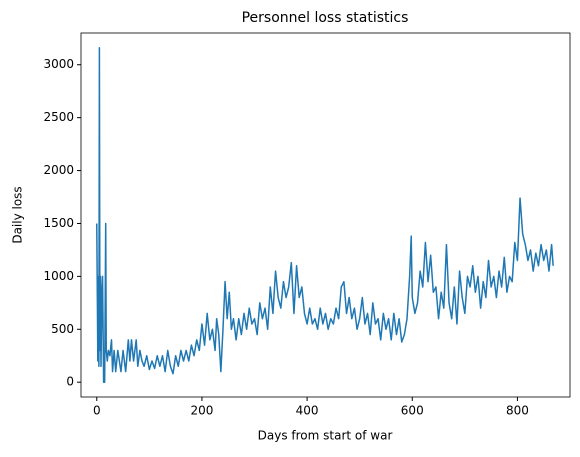  I want to click on x-axis-label: Days from start of war, so click(325, 436).